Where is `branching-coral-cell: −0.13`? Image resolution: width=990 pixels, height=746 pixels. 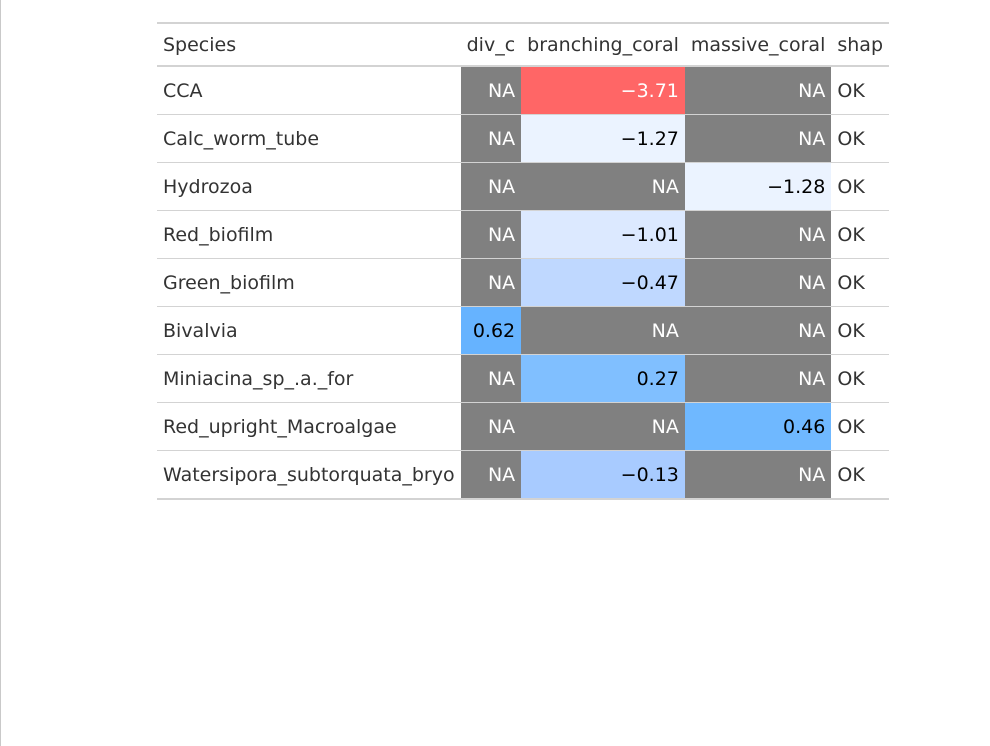 branching-coral-cell: −0.13 is located at coordinates (603, 475).